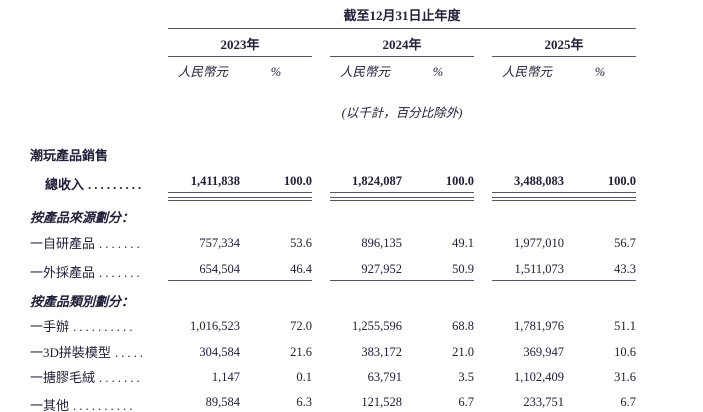 This screenshot has width=703, height=412. Describe the element at coordinates (600, 403) in the screenshot. I see `value-2025-pct: 6.7` at that location.